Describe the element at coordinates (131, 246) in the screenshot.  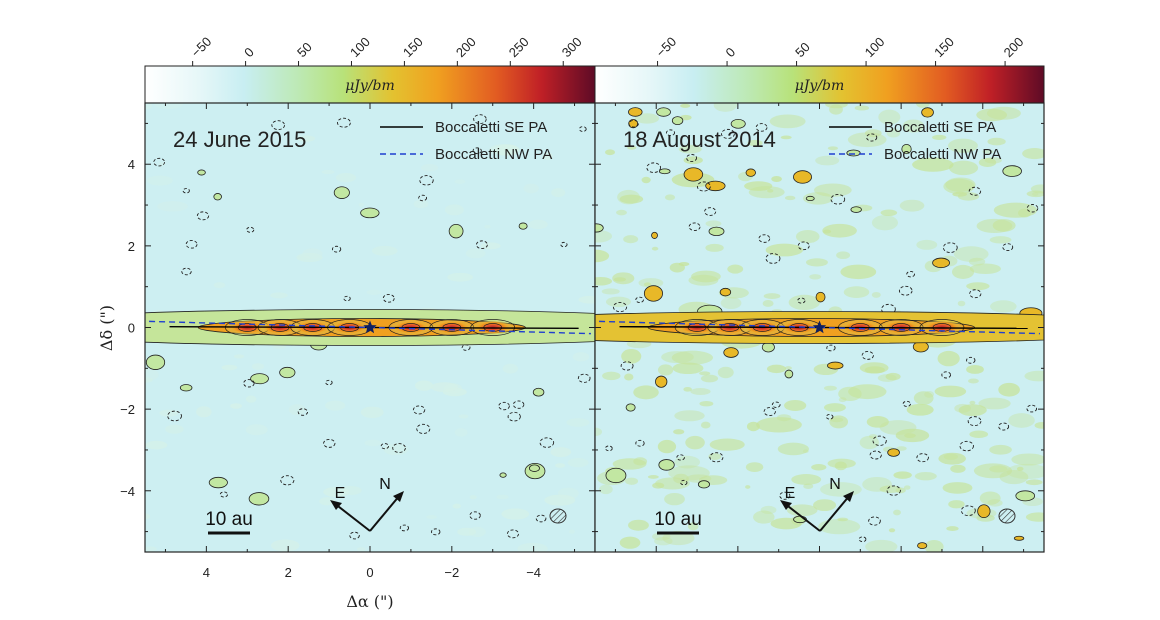
I see `y-tick-label: 2` at that location.